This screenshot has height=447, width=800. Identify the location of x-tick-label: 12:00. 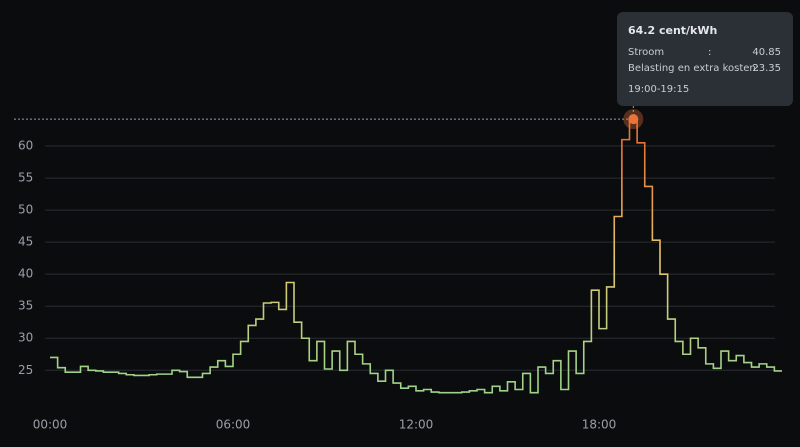
(416, 425).